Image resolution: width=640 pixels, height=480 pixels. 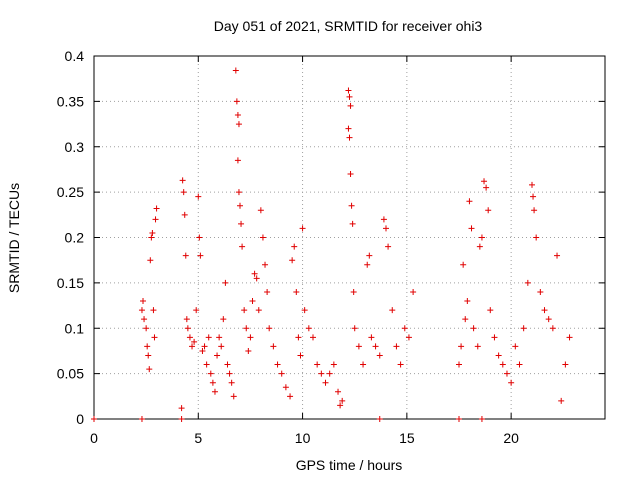 I want to click on x-tick-label: 20, so click(x=511, y=438).